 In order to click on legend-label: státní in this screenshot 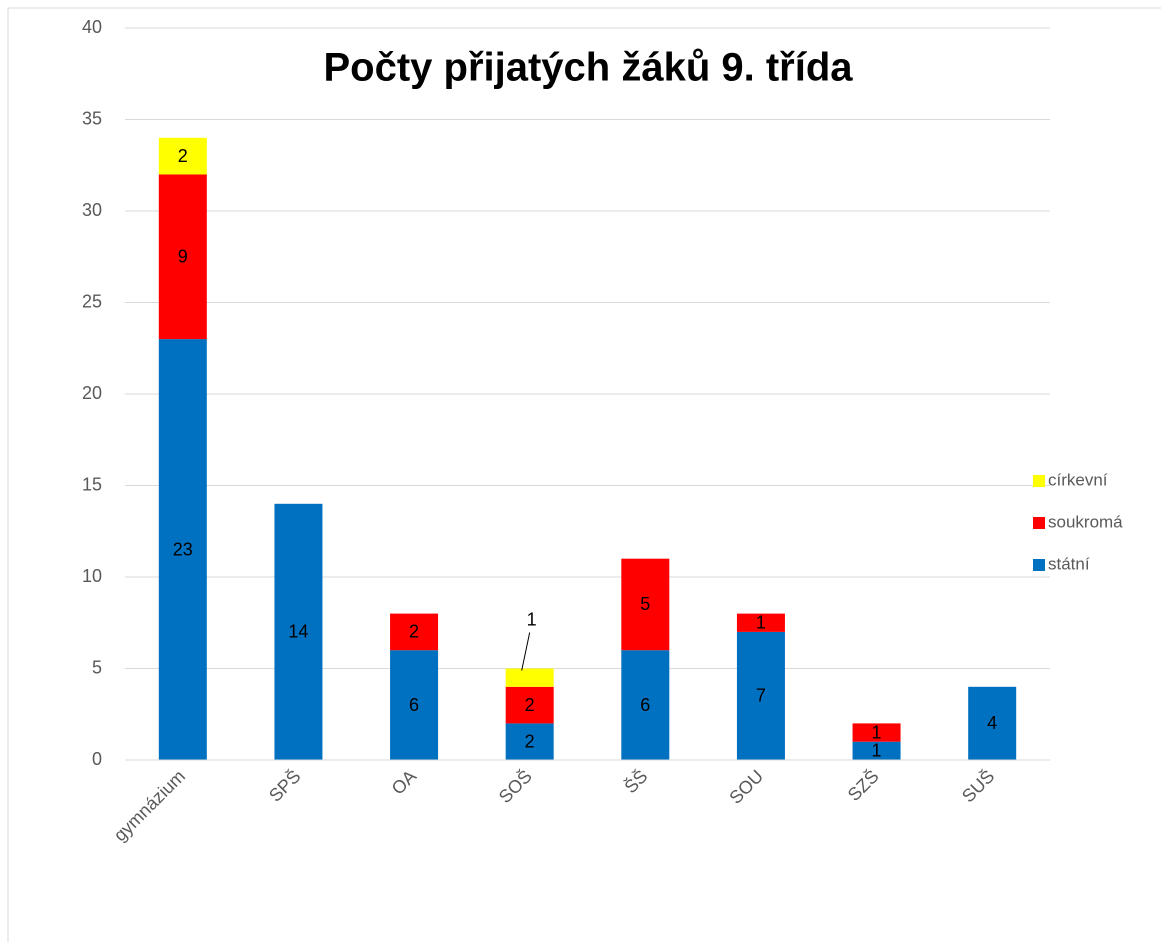, I will do `click(1069, 563)`.